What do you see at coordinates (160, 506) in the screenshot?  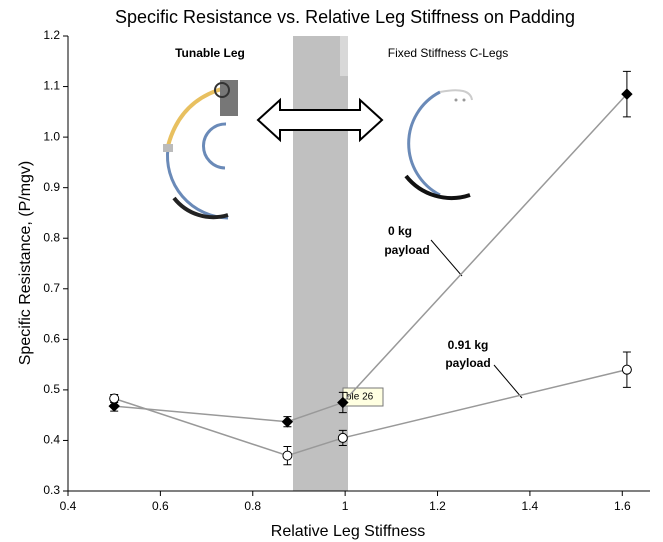 I see `x-tick-label: 0.6` at bounding box center [160, 506].